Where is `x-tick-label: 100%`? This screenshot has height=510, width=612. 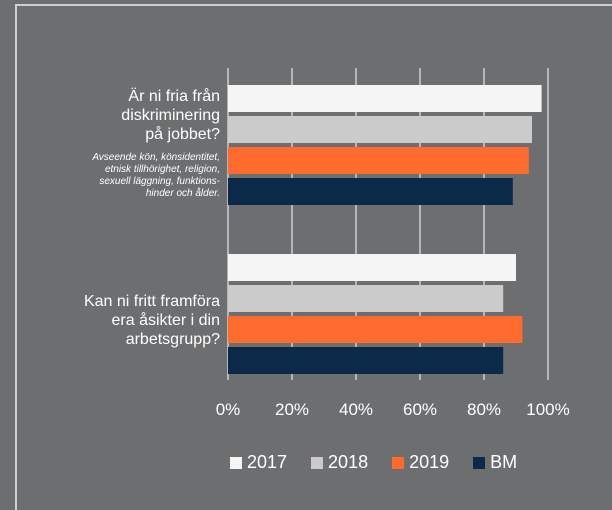 x-tick-label: 100% is located at coordinates (547, 409).